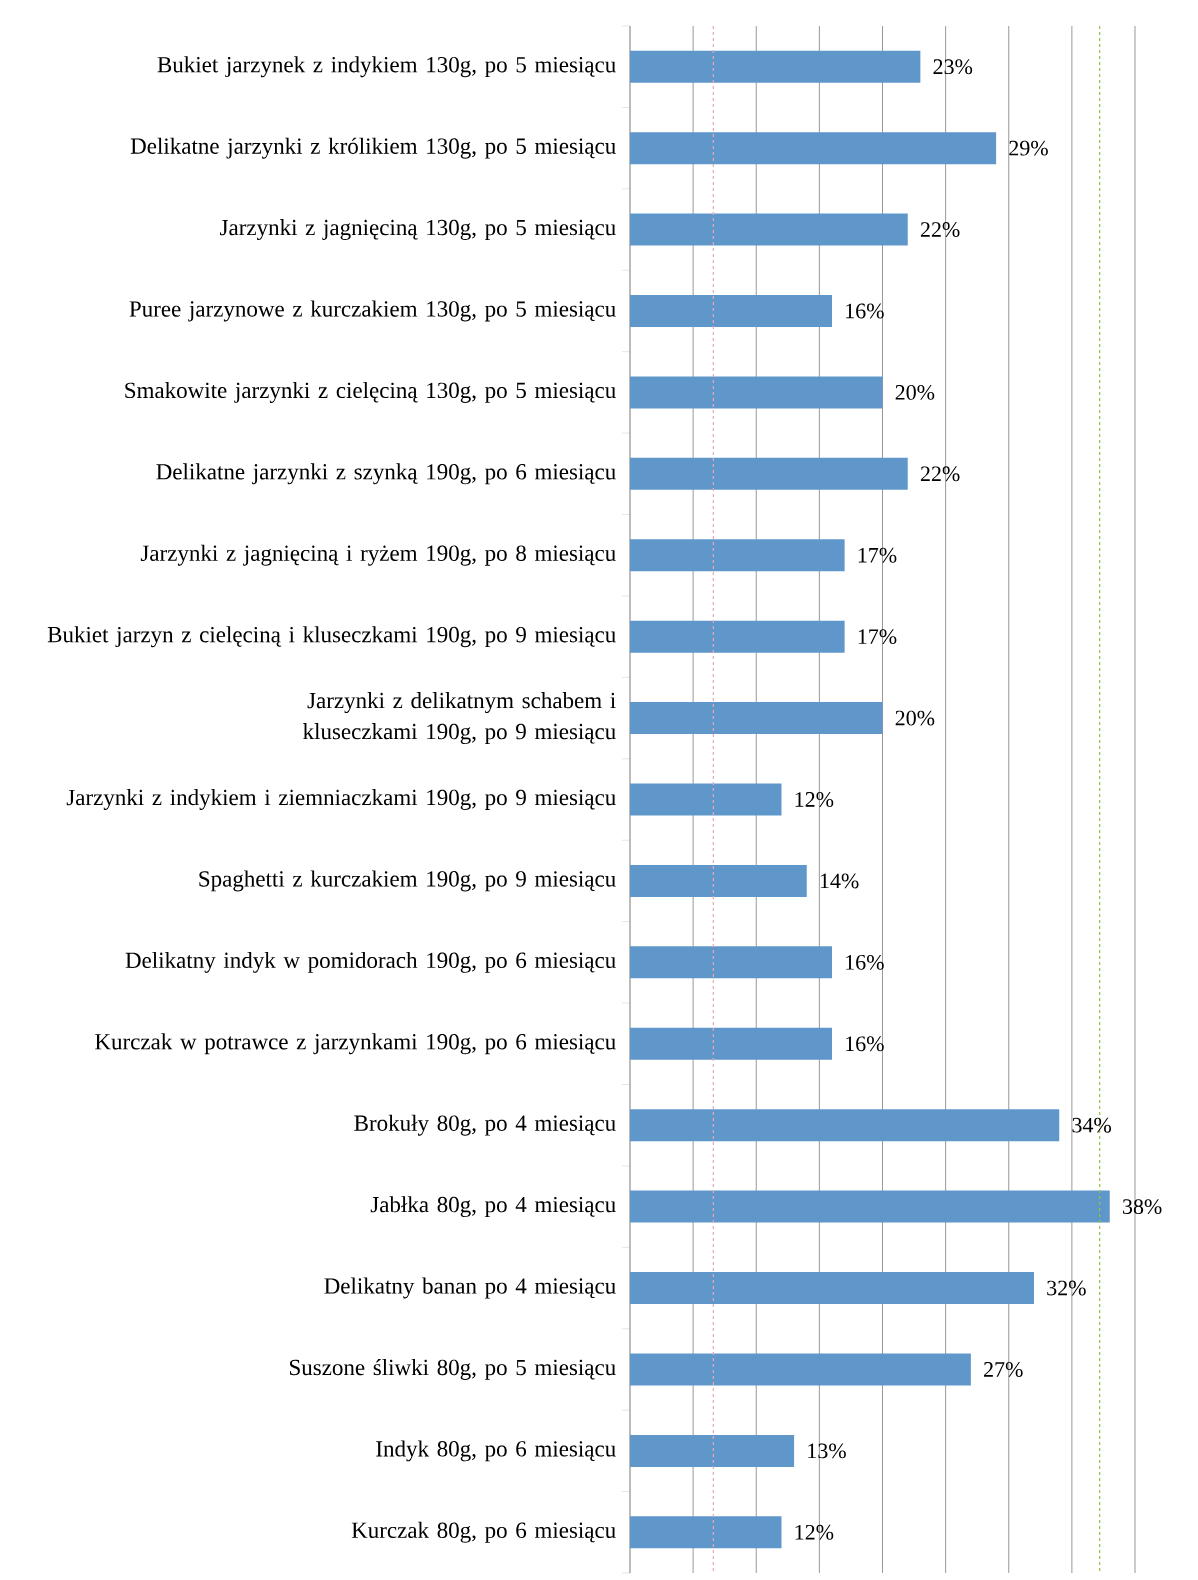 This screenshot has width=1198, height=1580. I want to click on y-tick-label: Spaghetti z kurczakiem 190g, po 9 miesiącu, so click(407, 881).